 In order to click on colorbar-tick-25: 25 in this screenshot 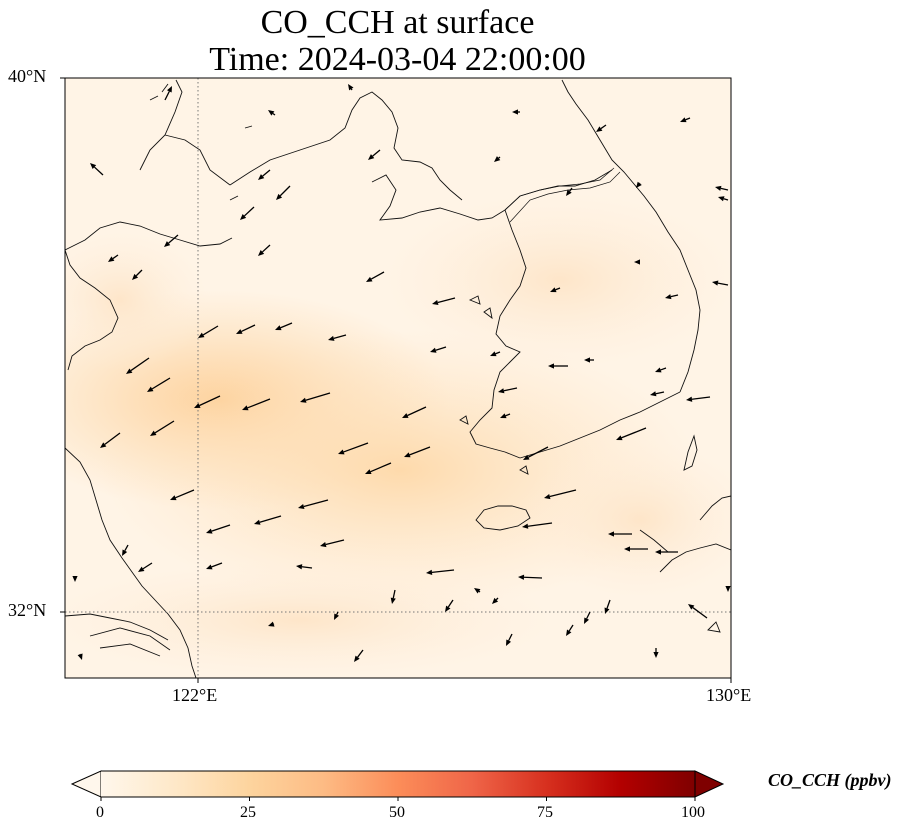, I will do `click(248, 812)`.